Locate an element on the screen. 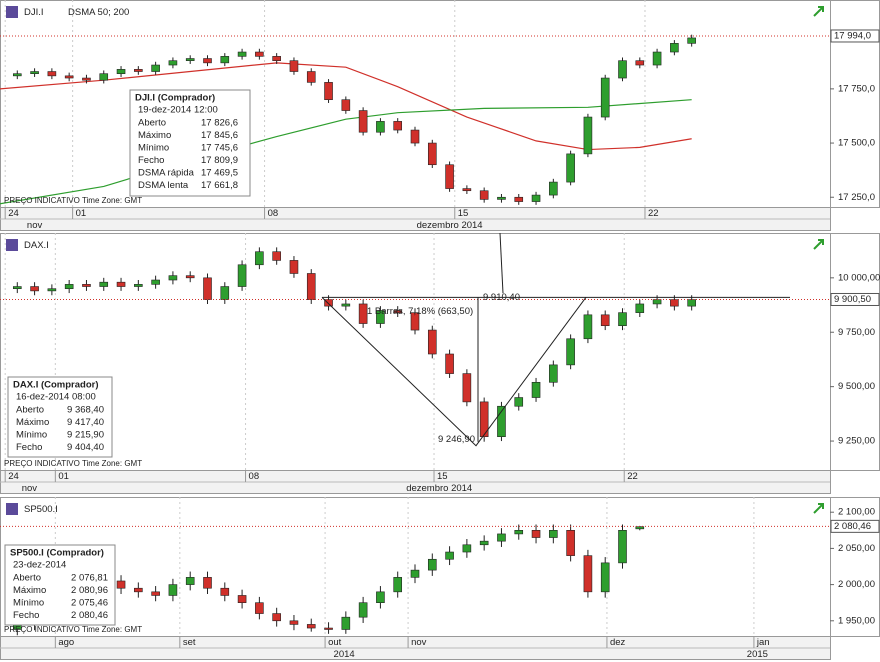  last-price-box is located at coordinates (855, 526).